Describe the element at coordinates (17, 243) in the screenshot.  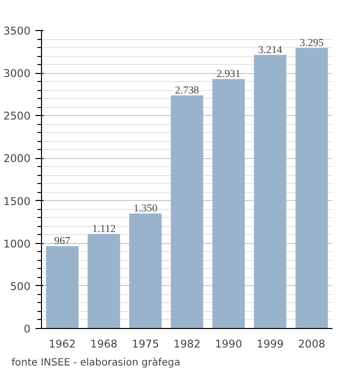
I see `y-tick-label: 1000` at that location.